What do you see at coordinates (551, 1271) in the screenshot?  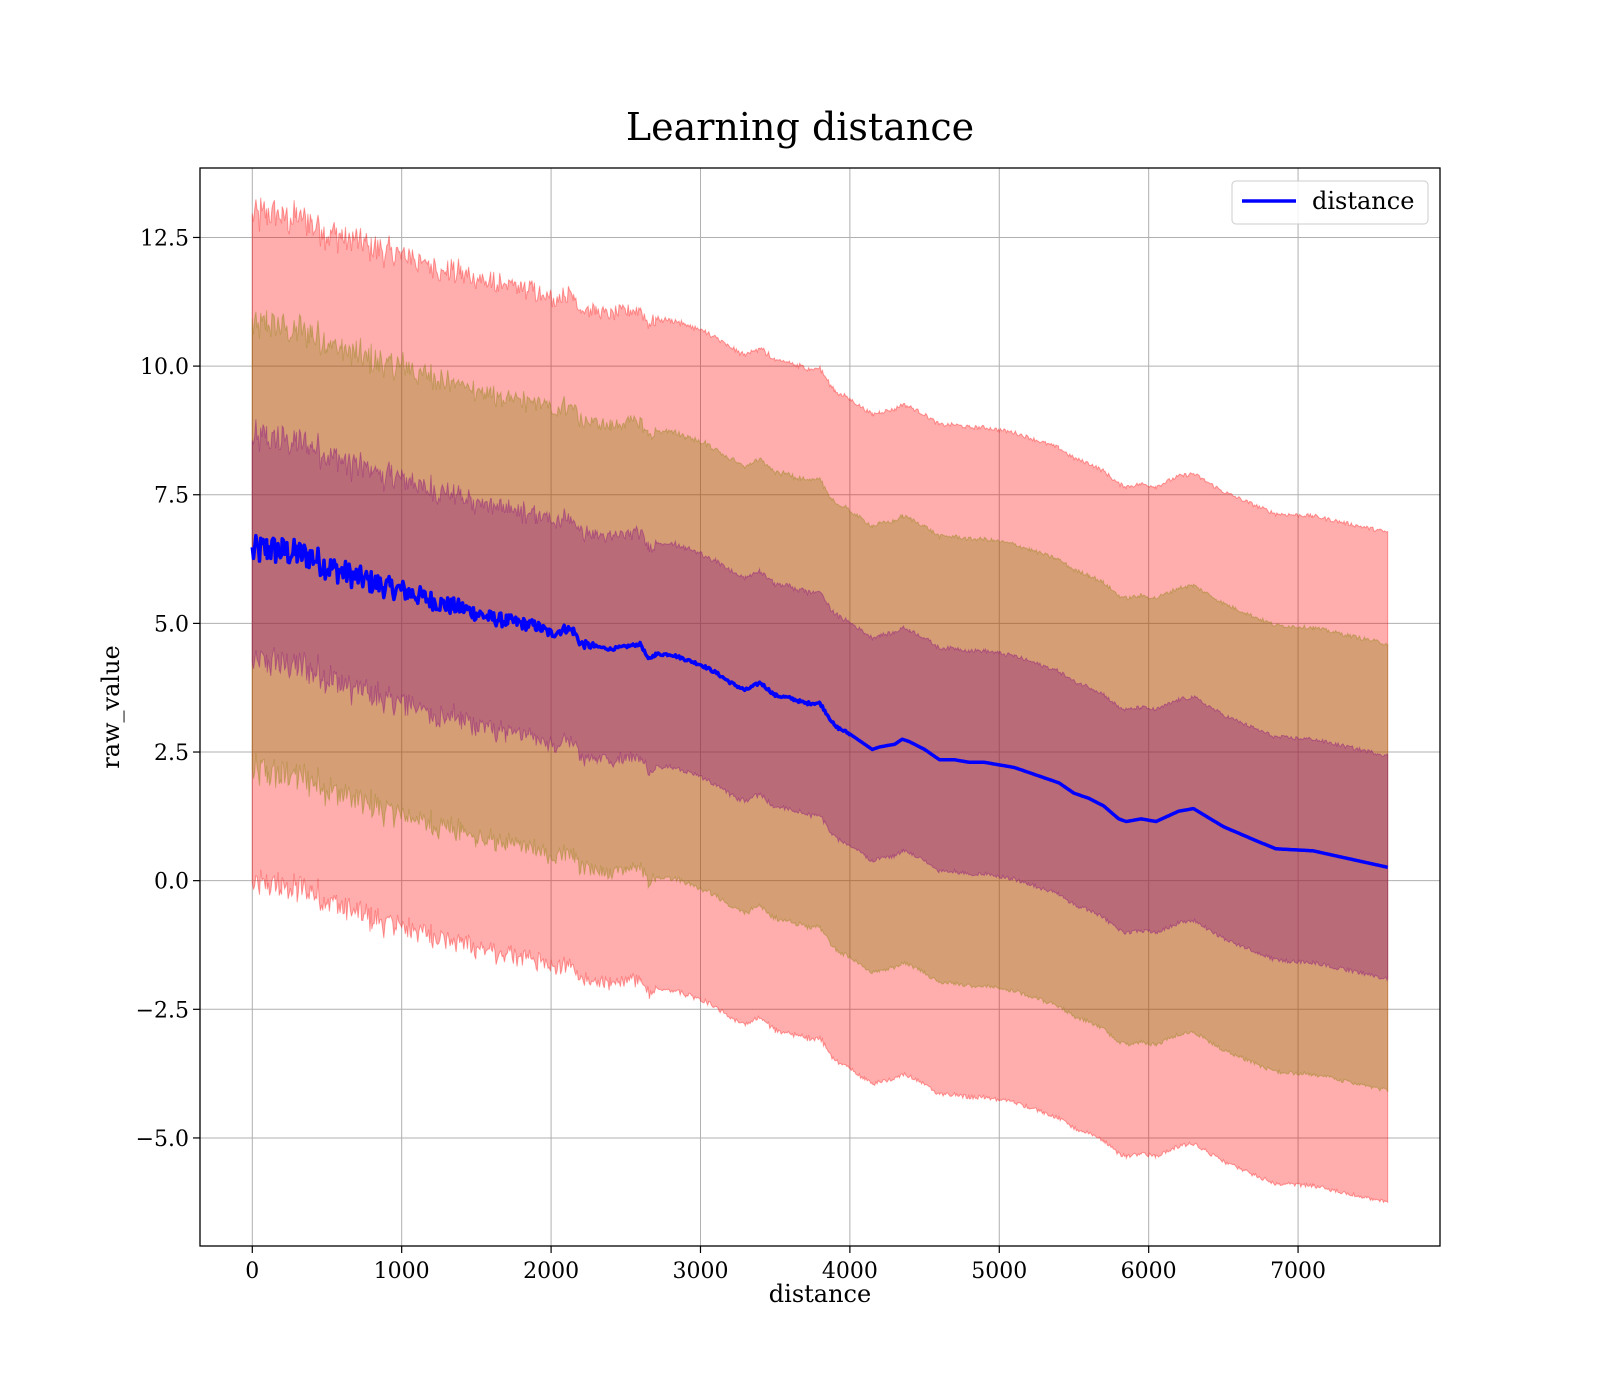 I see `x-tick-label: 2000` at bounding box center [551, 1271].